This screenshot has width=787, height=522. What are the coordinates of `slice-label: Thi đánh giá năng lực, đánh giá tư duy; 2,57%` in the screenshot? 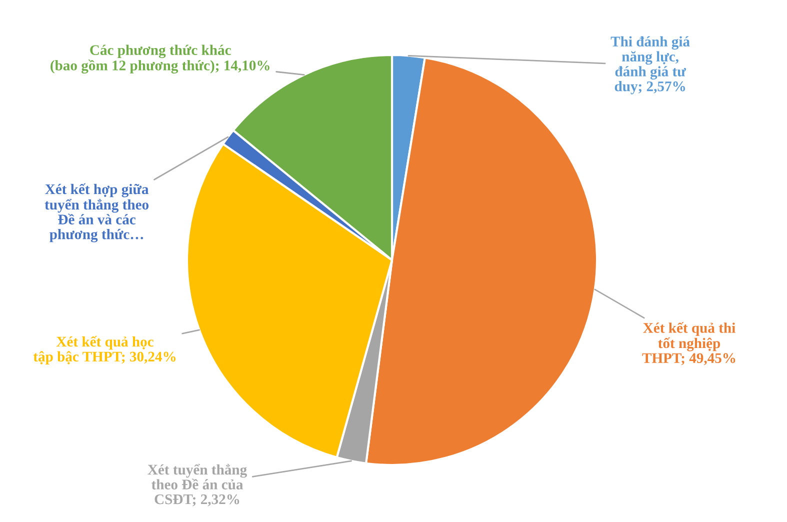 It's located at (650, 65).